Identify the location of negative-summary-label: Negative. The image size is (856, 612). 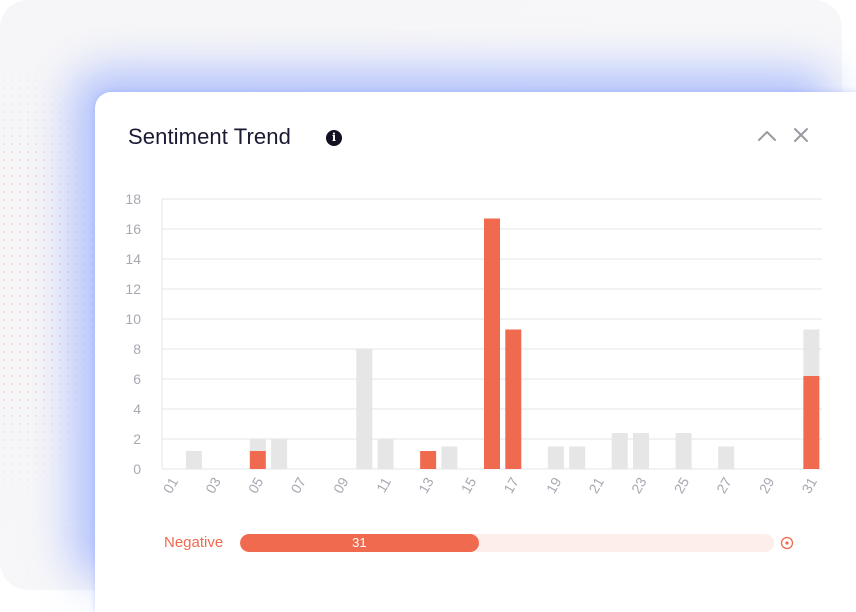
(194, 542).